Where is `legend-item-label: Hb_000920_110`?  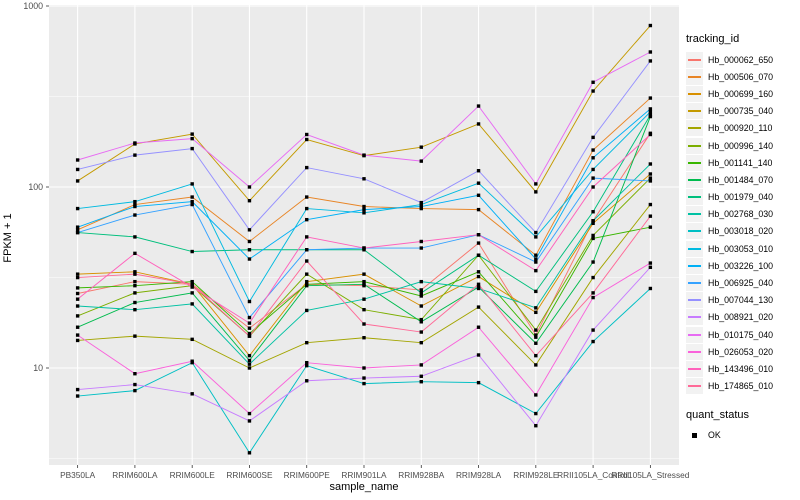 legend-item-label: Hb_000920_110 is located at coordinates (740, 128).